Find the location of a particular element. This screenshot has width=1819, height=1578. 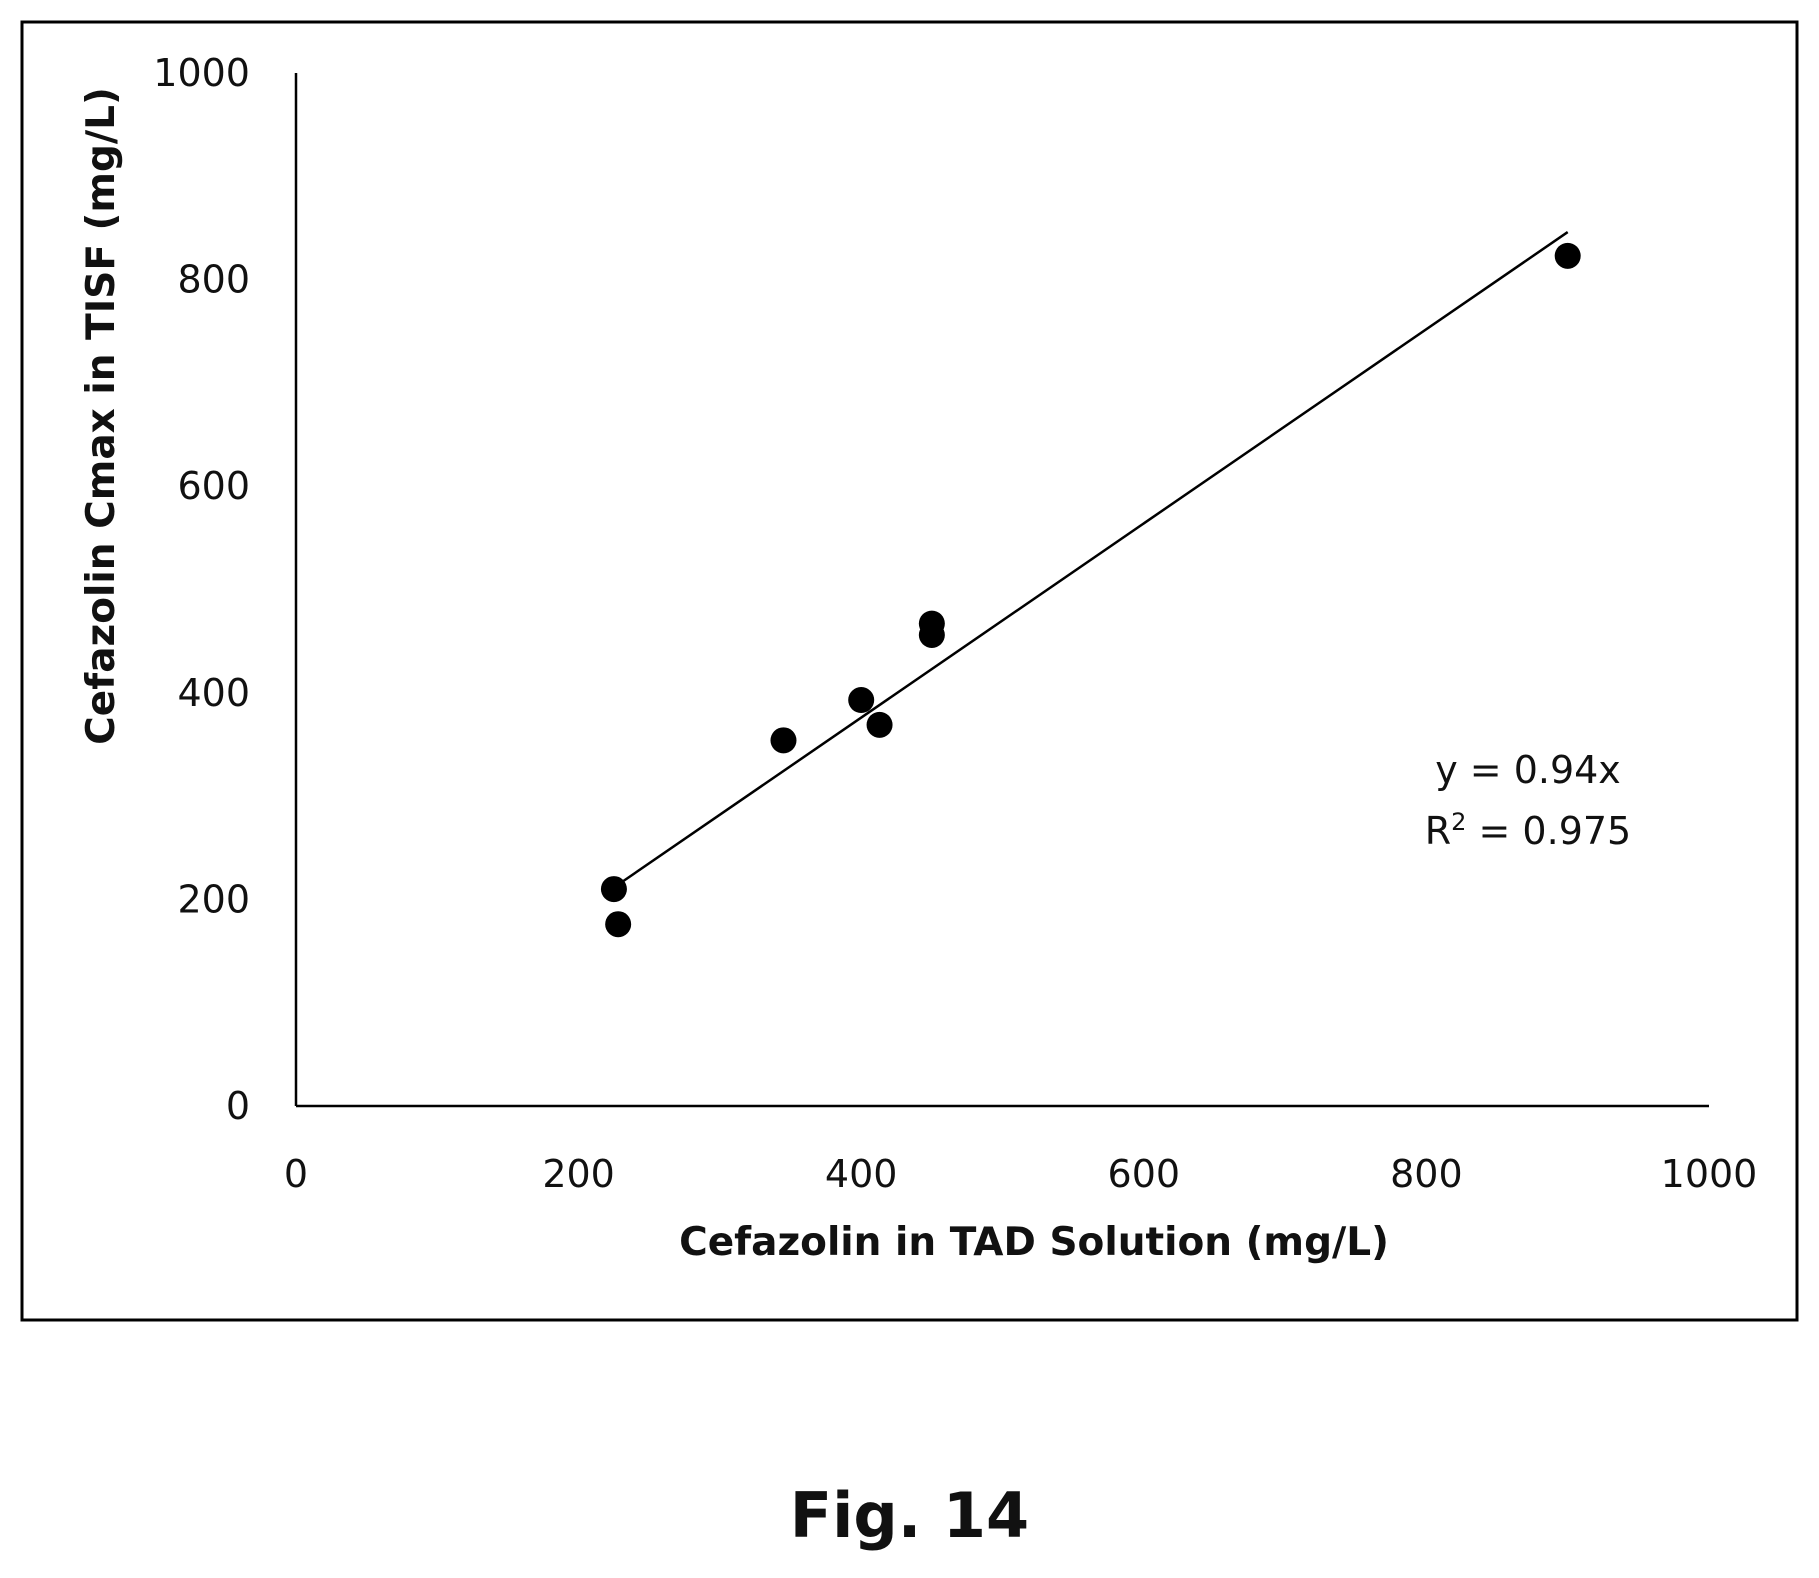

x-tick-label: 200 is located at coordinates (578, 1174).